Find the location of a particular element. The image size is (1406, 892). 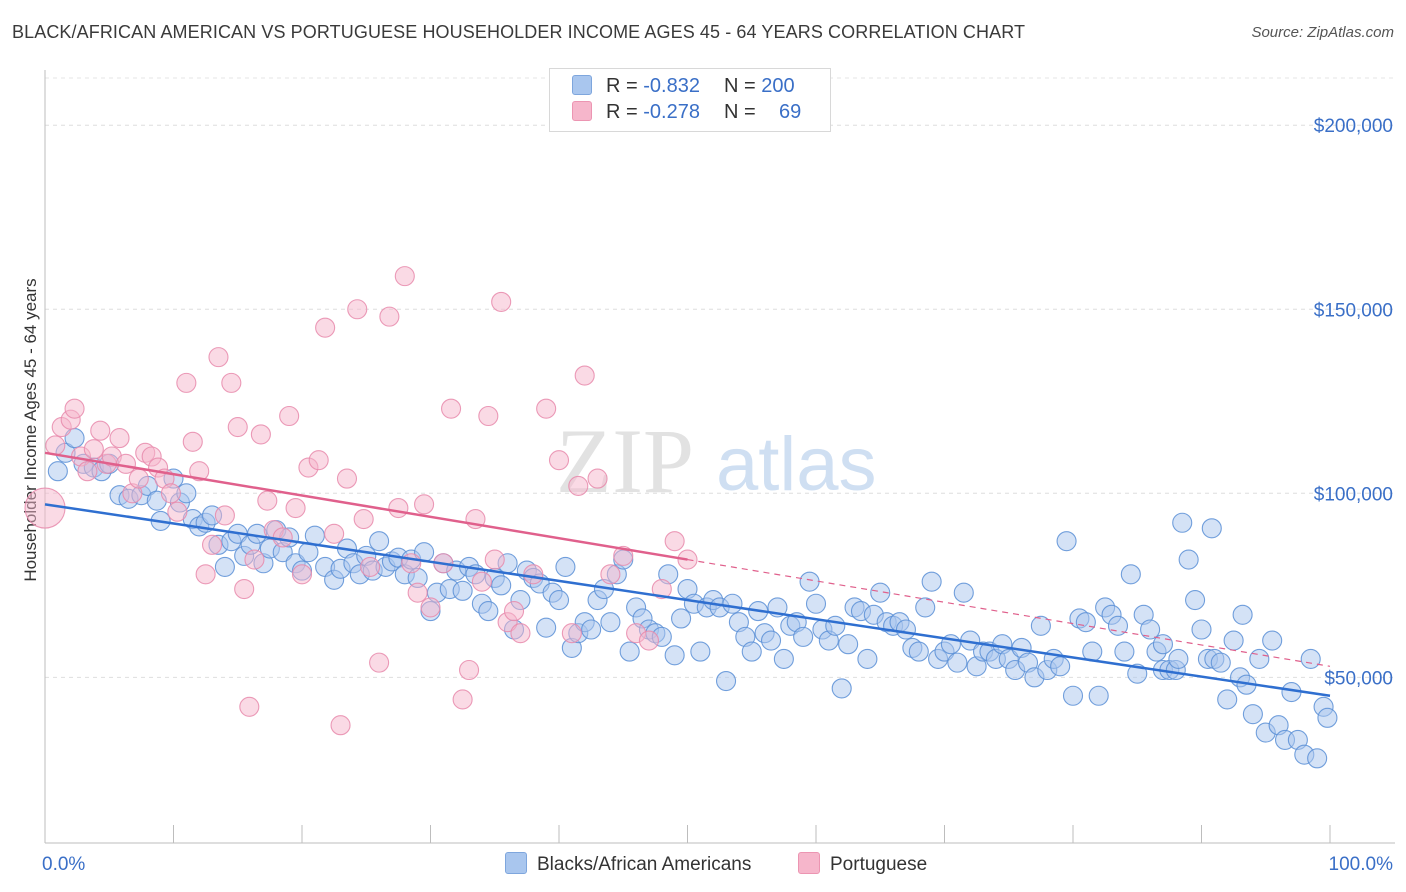

y-tick-label: $100,000 is located at coordinates (1353, 494).